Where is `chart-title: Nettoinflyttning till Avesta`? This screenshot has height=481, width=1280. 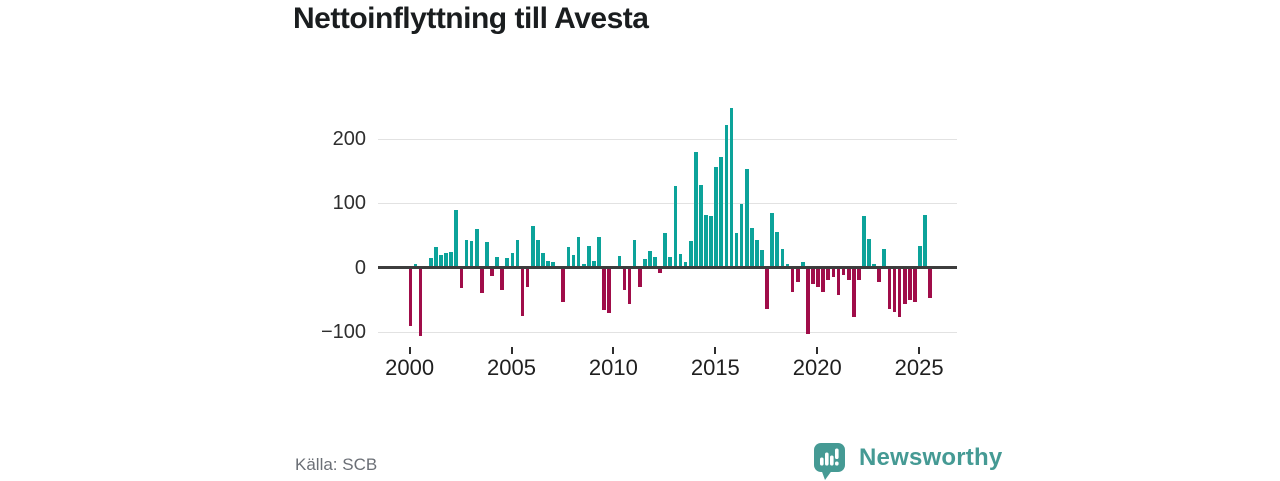 chart-title: Nettoinflyttning till Avesta is located at coordinates (471, 18).